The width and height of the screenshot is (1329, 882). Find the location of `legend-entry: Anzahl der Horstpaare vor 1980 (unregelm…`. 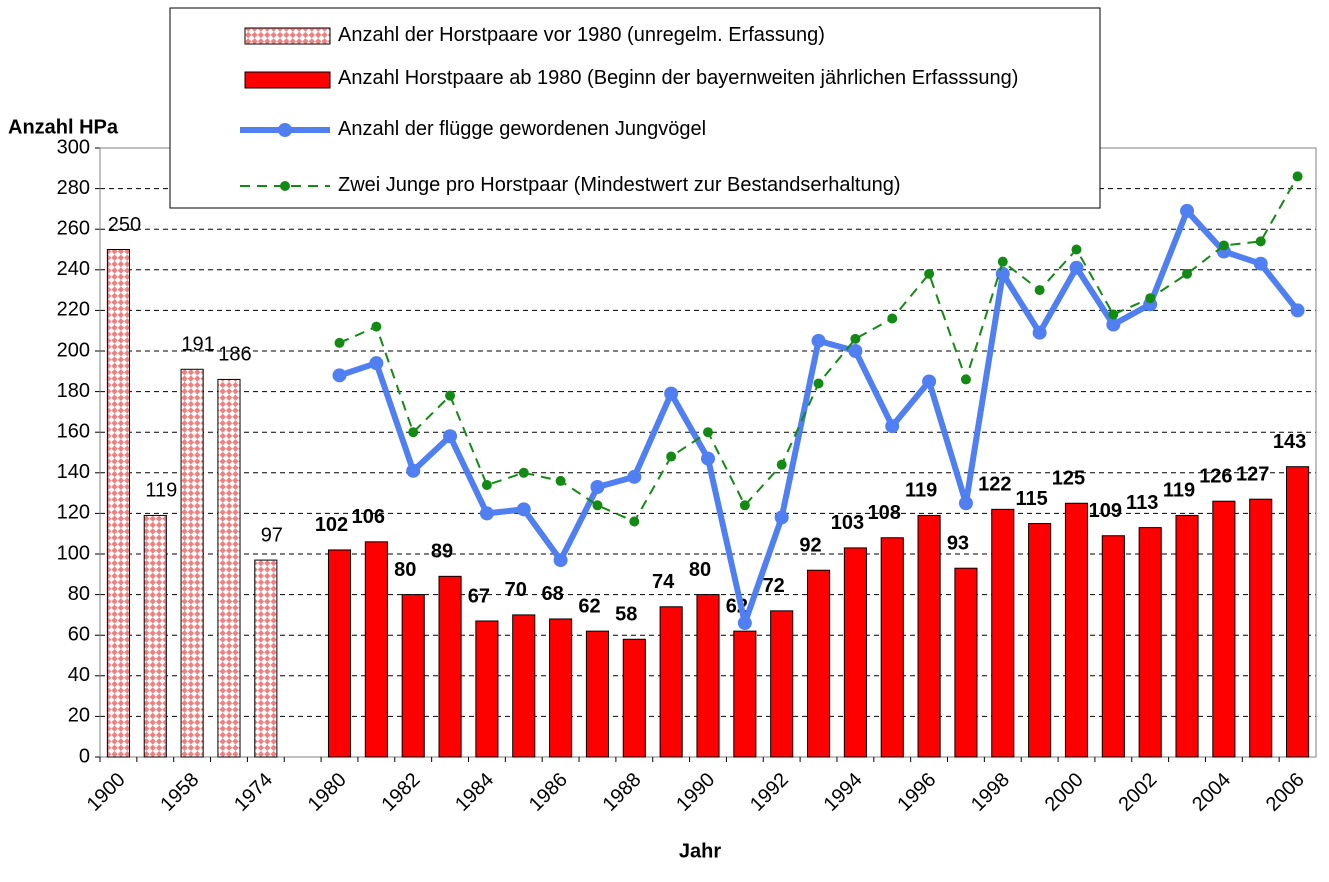

legend-entry: Anzahl der Horstpaare vor 1980 (unregelm… is located at coordinates (581, 35).